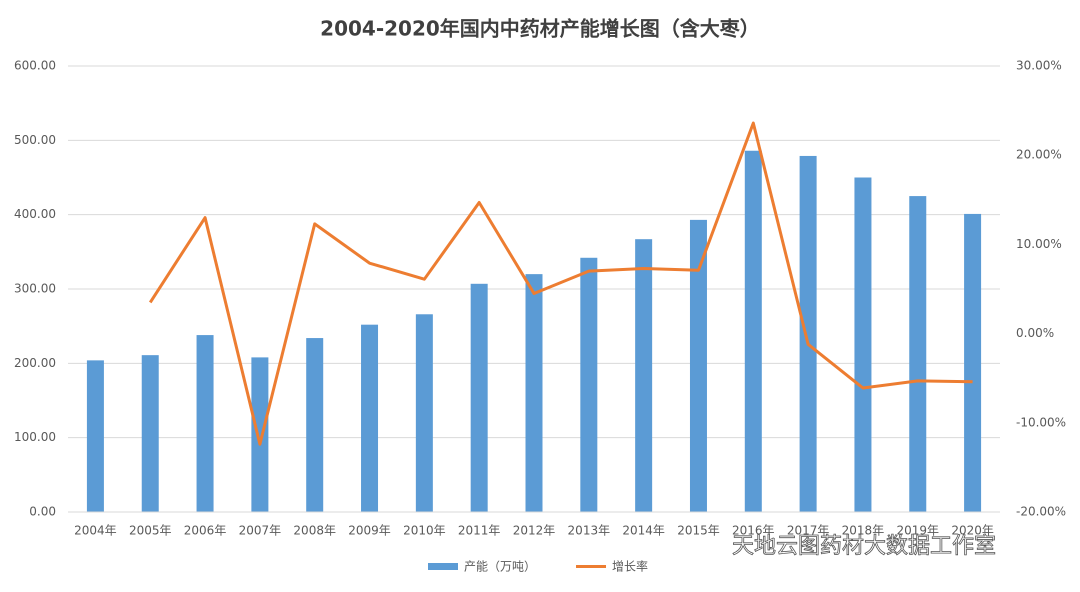  What do you see at coordinates (540, 29) in the screenshot?
I see `chart-title: 2004-2020年国内中药材产能增长图（含大枣）` at bounding box center [540, 29].